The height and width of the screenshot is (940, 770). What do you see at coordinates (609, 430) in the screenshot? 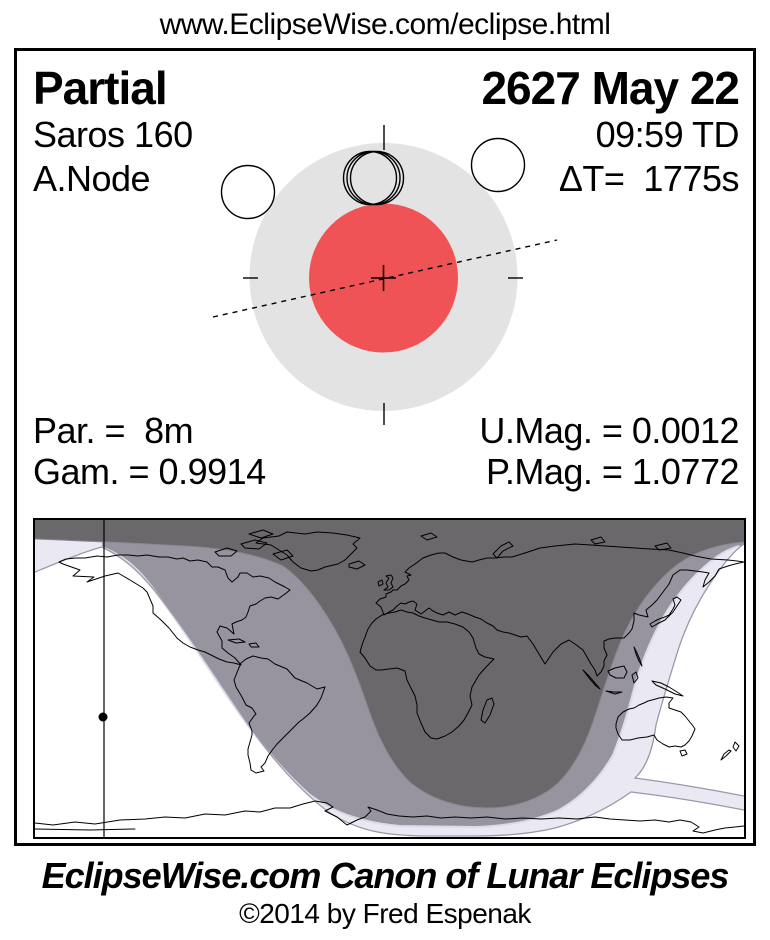
I see `umbral-magnitude: U.Mag. = 0.0012` at bounding box center [609, 430].